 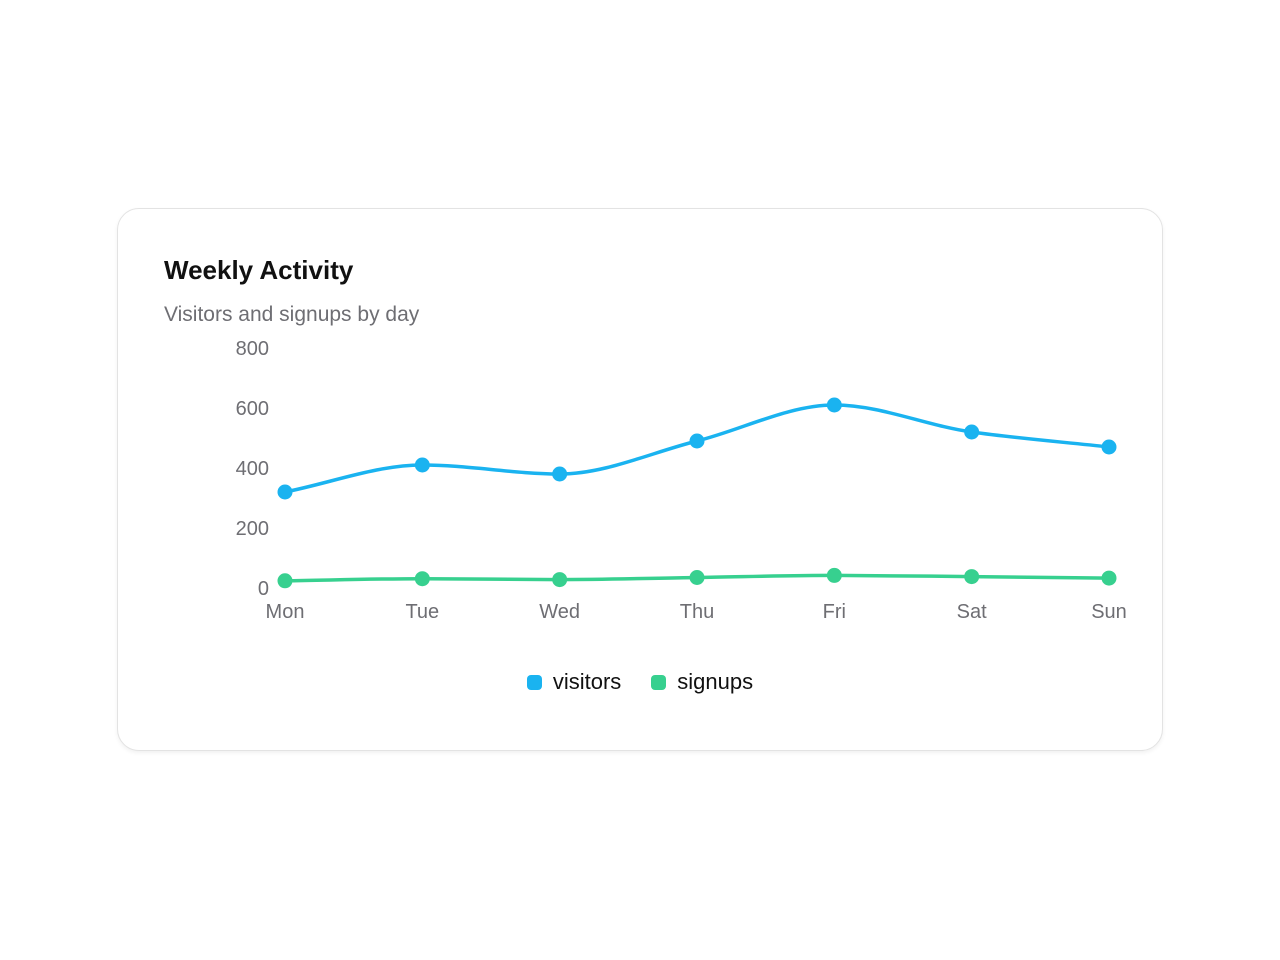 What do you see at coordinates (972, 612) in the screenshot?
I see `x-tick-label: Sat` at bounding box center [972, 612].